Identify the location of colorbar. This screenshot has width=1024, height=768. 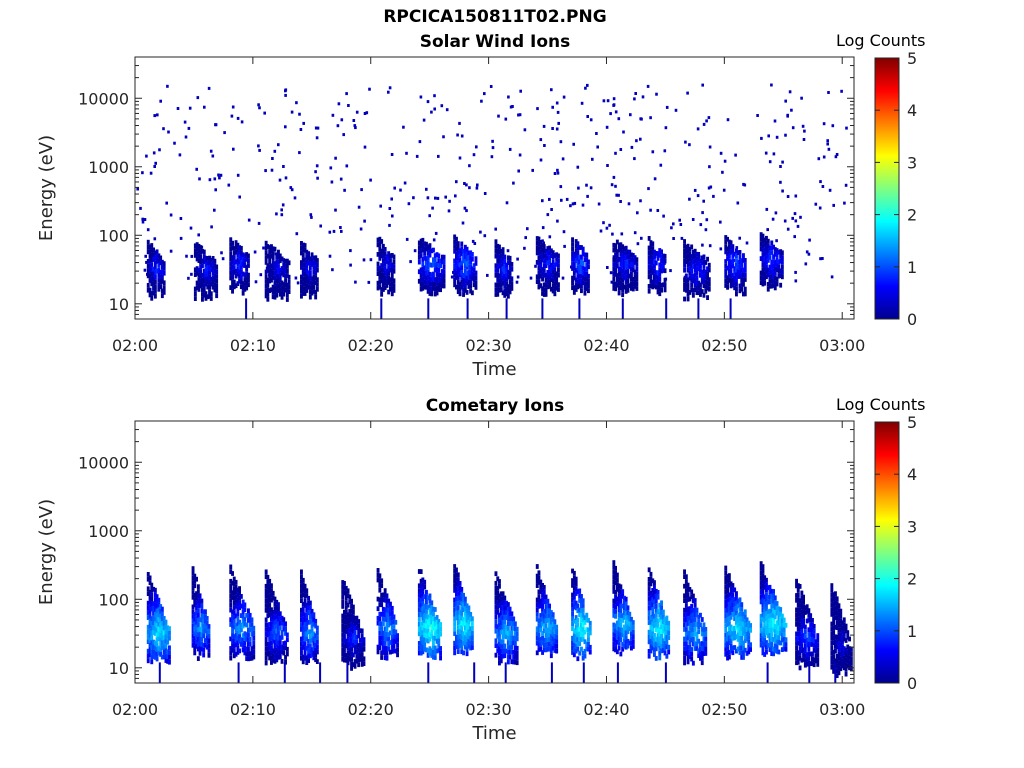
(887, 188).